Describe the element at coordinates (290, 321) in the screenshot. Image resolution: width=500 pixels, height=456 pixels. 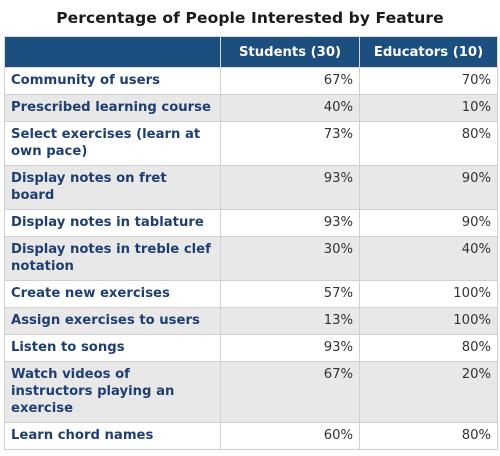
I see `students-cell: 13%` at that location.